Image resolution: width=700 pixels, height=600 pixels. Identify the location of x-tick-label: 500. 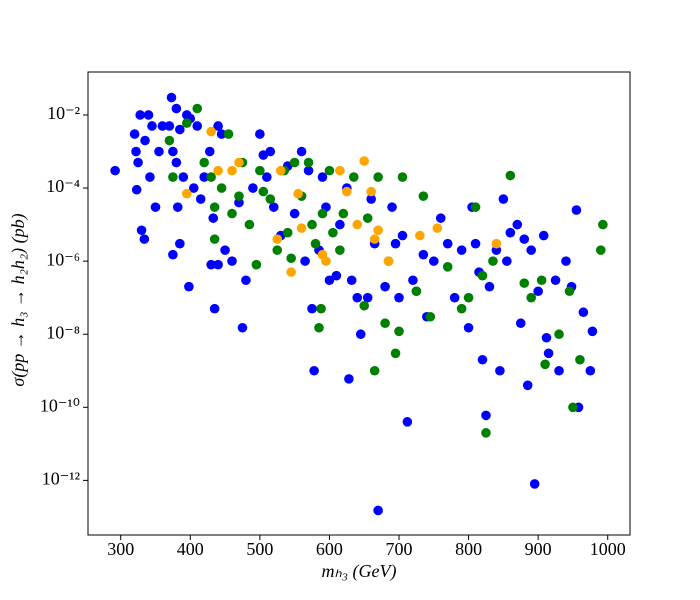
(259, 549).